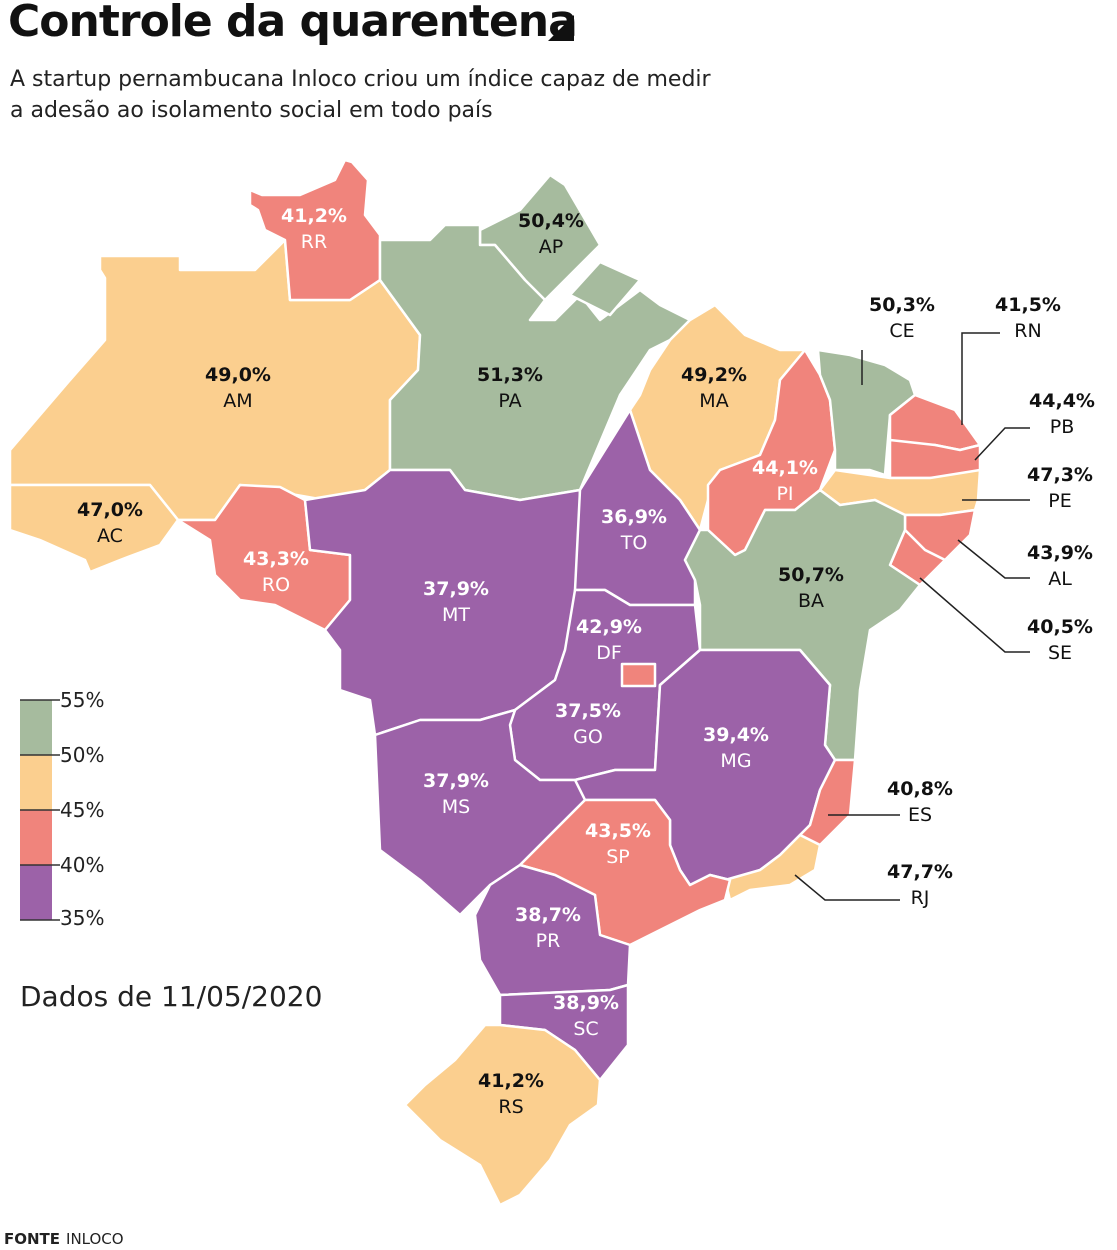 The image size is (1117, 1250). What do you see at coordinates (1028, 305) in the screenshot?
I see `state-value: 41,5%` at bounding box center [1028, 305].